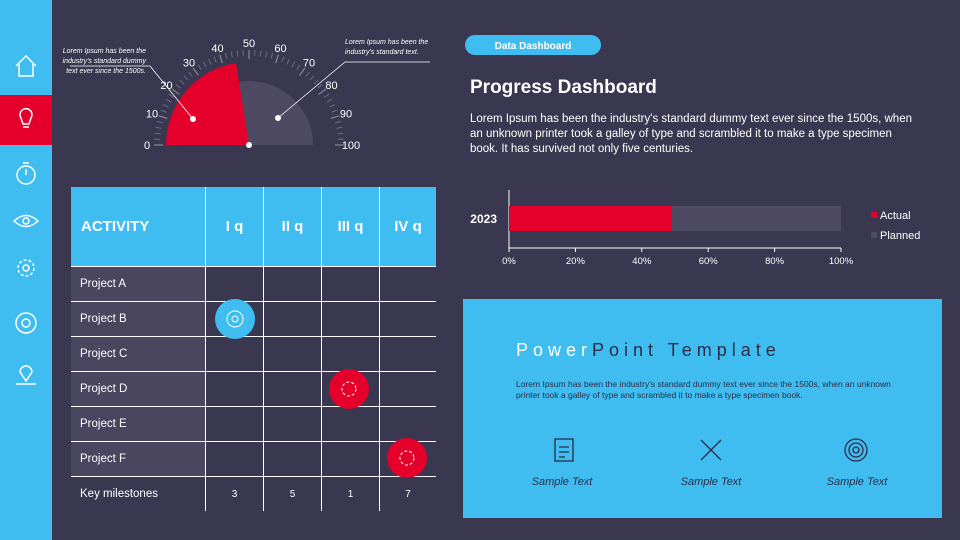 This screenshot has height=540, width=960. What do you see at coordinates (26, 375) in the screenshot?
I see `map-icon` at bounding box center [26, 375].